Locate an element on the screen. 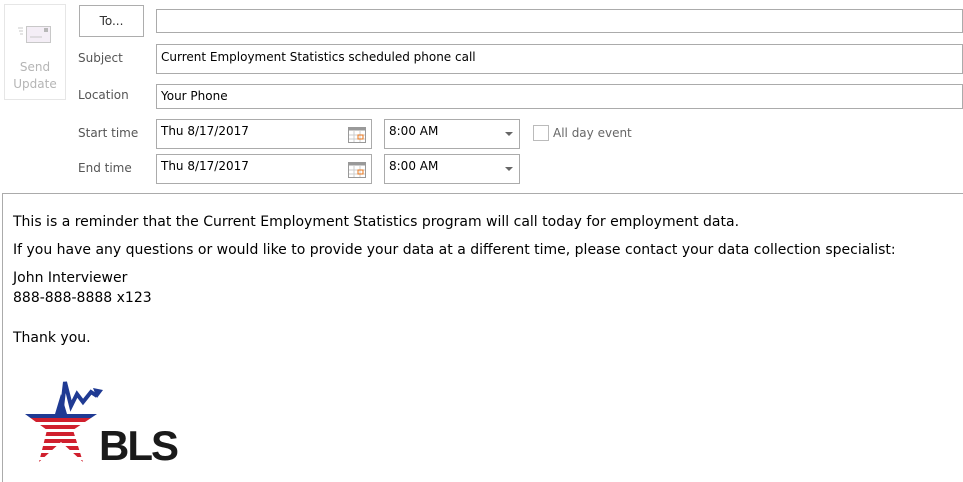  send-label: Send is located at coordinates (35, 67).